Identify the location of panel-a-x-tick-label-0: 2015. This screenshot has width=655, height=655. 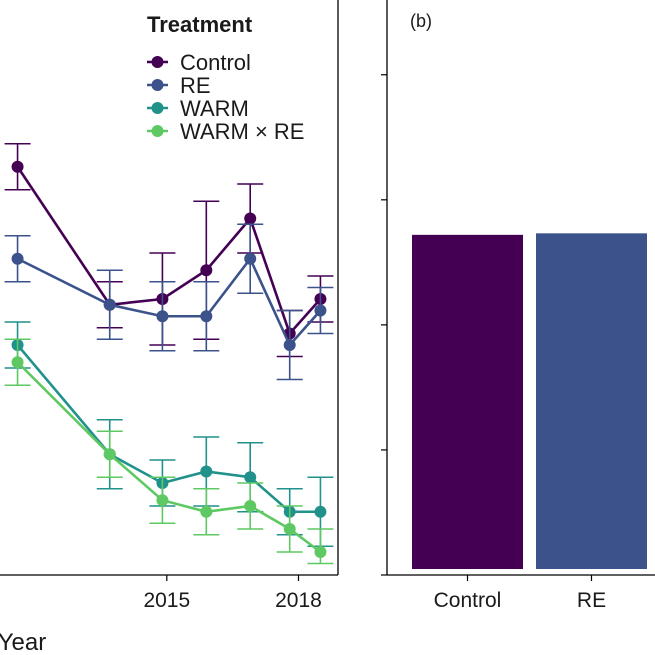
(166, 600).